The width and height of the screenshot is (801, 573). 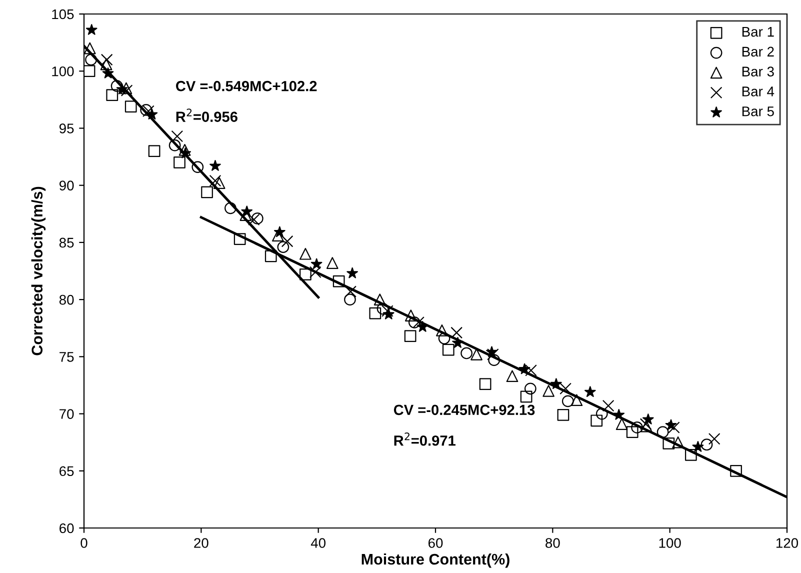 What do you see at coordinates (435, 543) in the screenshot?
I see `x-tick-label: 60` at bounding box center [435, 543].